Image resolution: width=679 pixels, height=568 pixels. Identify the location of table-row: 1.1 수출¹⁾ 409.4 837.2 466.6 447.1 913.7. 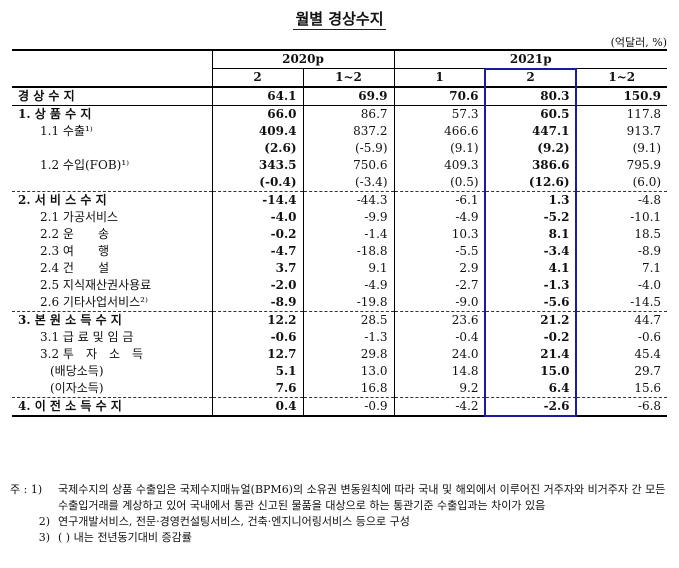
(340, 131).